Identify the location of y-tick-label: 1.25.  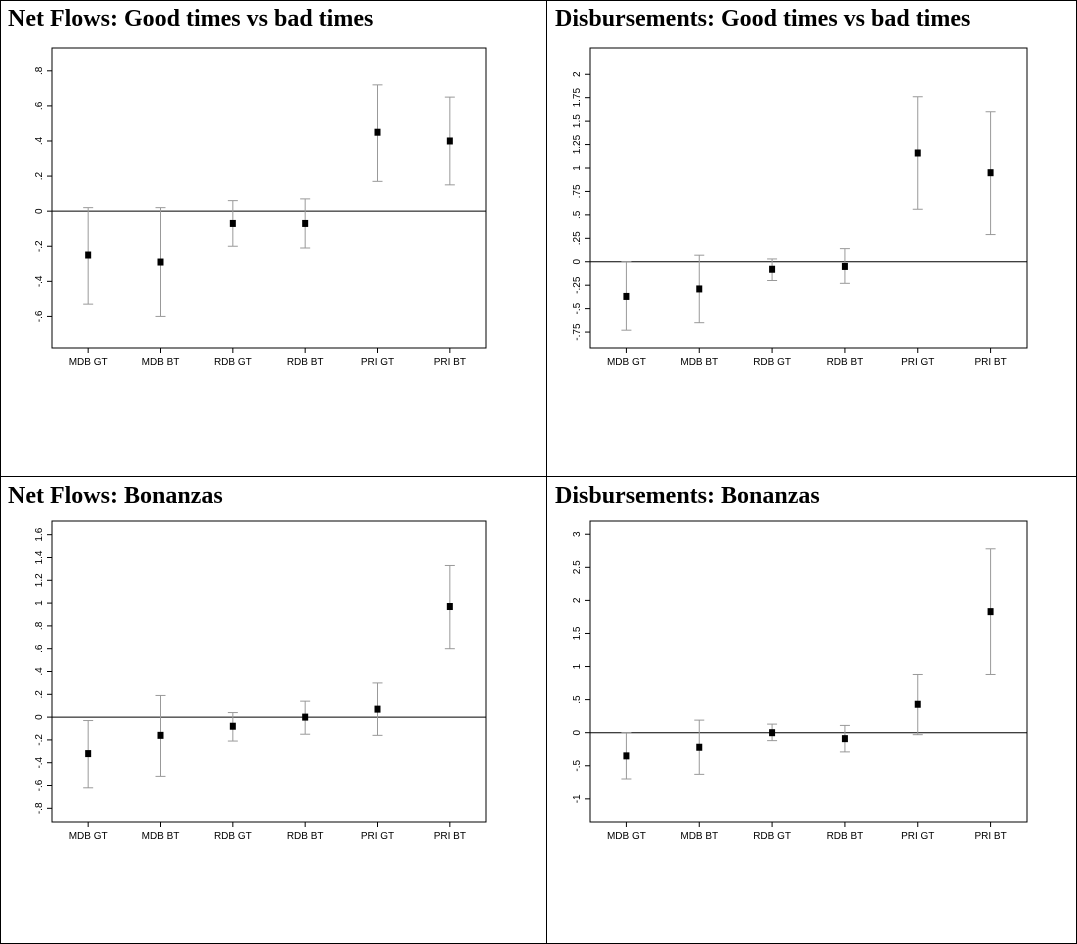
(577, 144).